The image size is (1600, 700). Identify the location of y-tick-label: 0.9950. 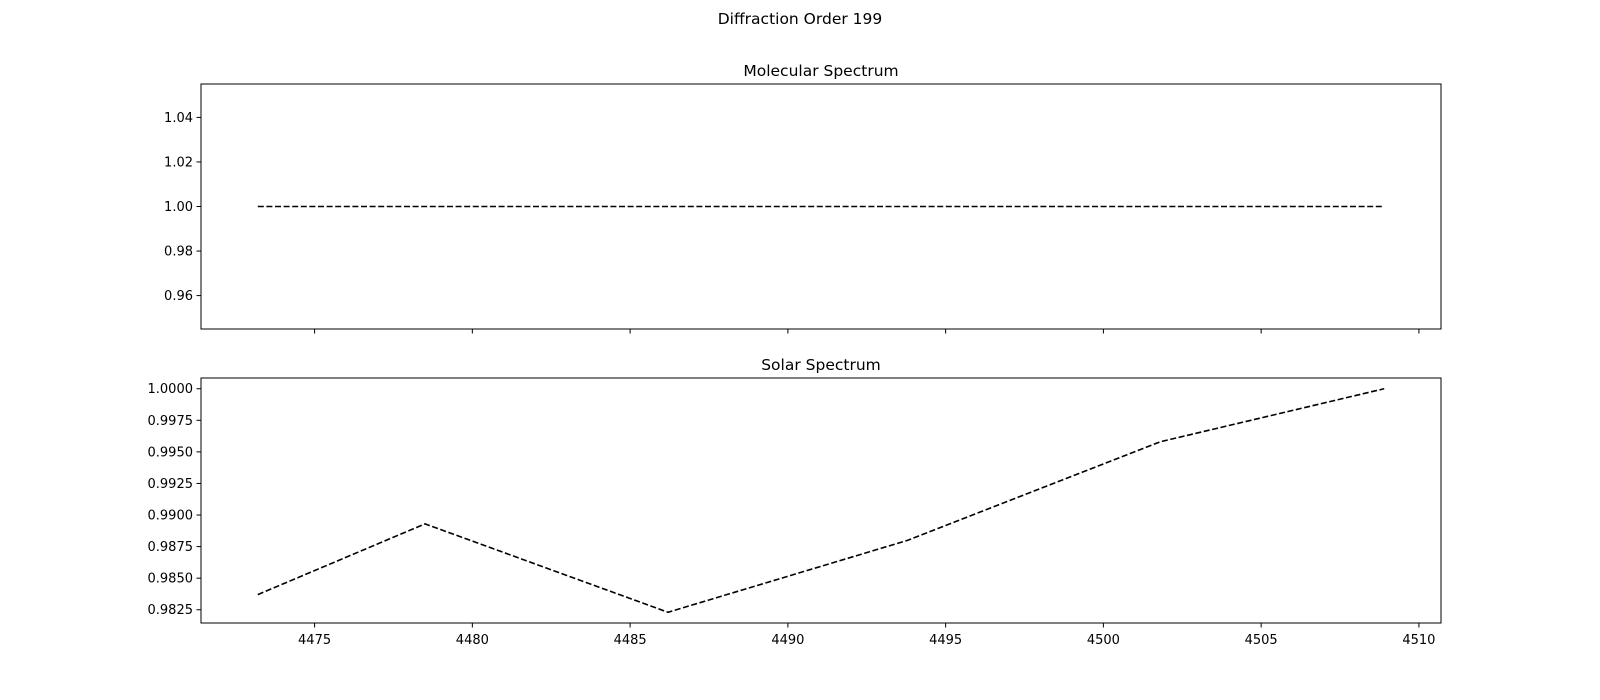
(171, 452).